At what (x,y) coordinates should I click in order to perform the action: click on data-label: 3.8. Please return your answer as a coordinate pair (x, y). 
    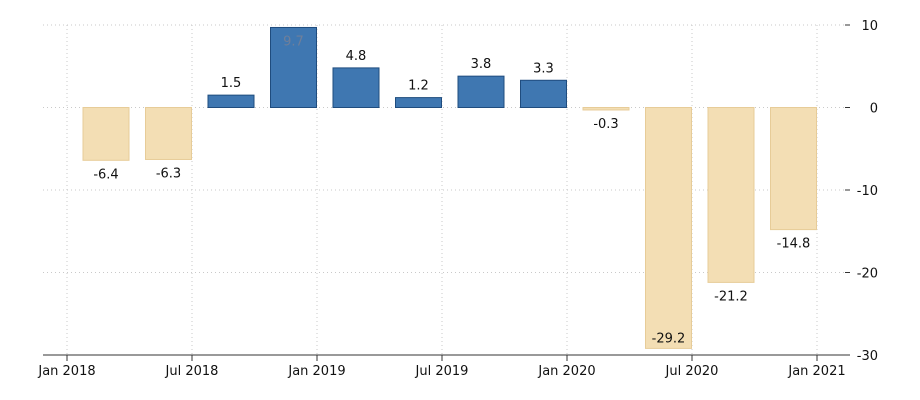
    Looking at the image, I should click on (481, 64).